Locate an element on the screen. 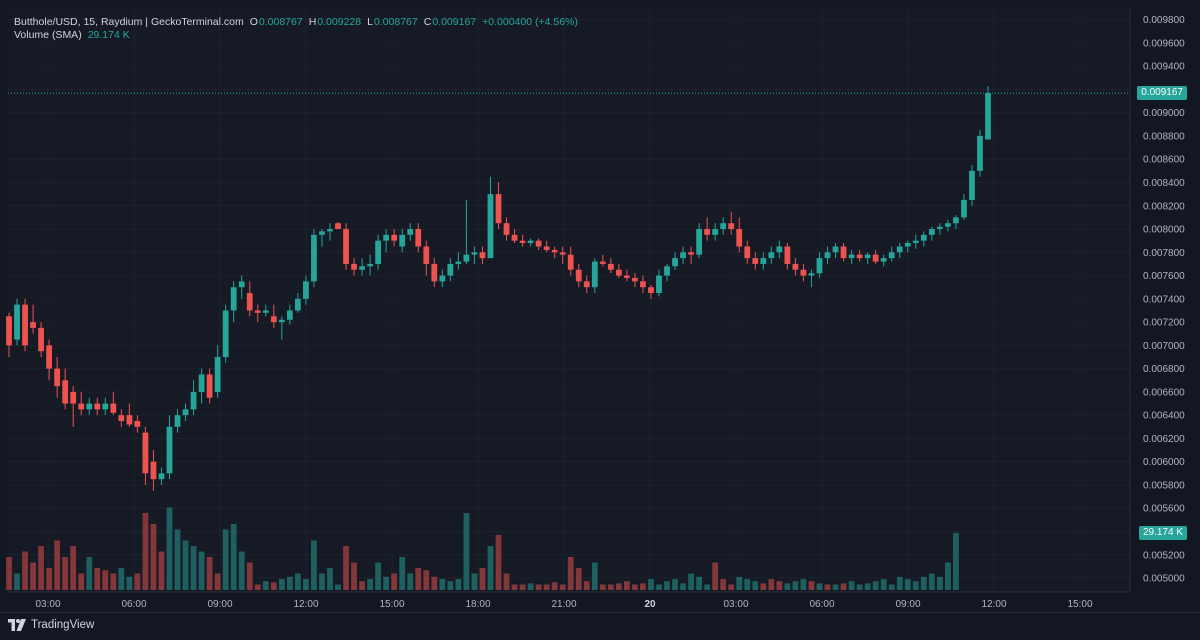  x-tick-label: 12:00 is located at coordinates (305, 604).